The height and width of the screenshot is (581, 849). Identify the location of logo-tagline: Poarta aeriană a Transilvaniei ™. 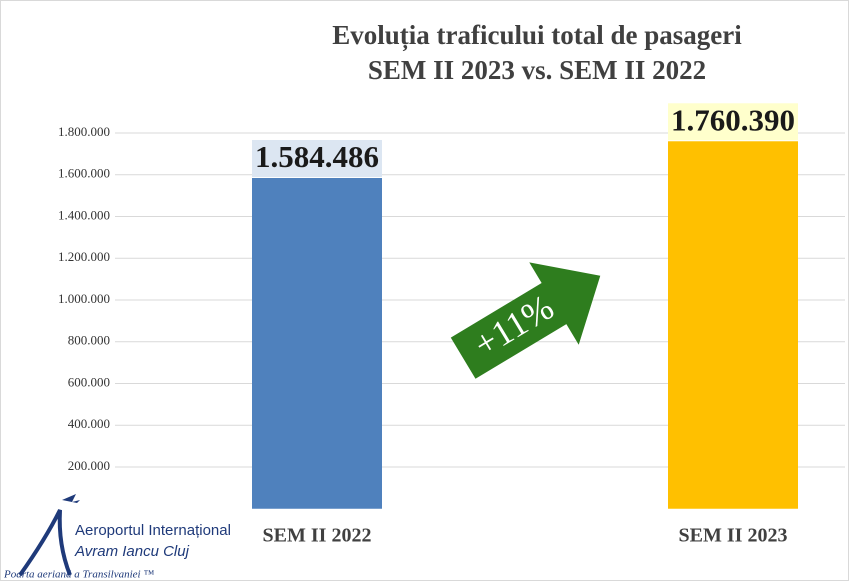
(78, 575).